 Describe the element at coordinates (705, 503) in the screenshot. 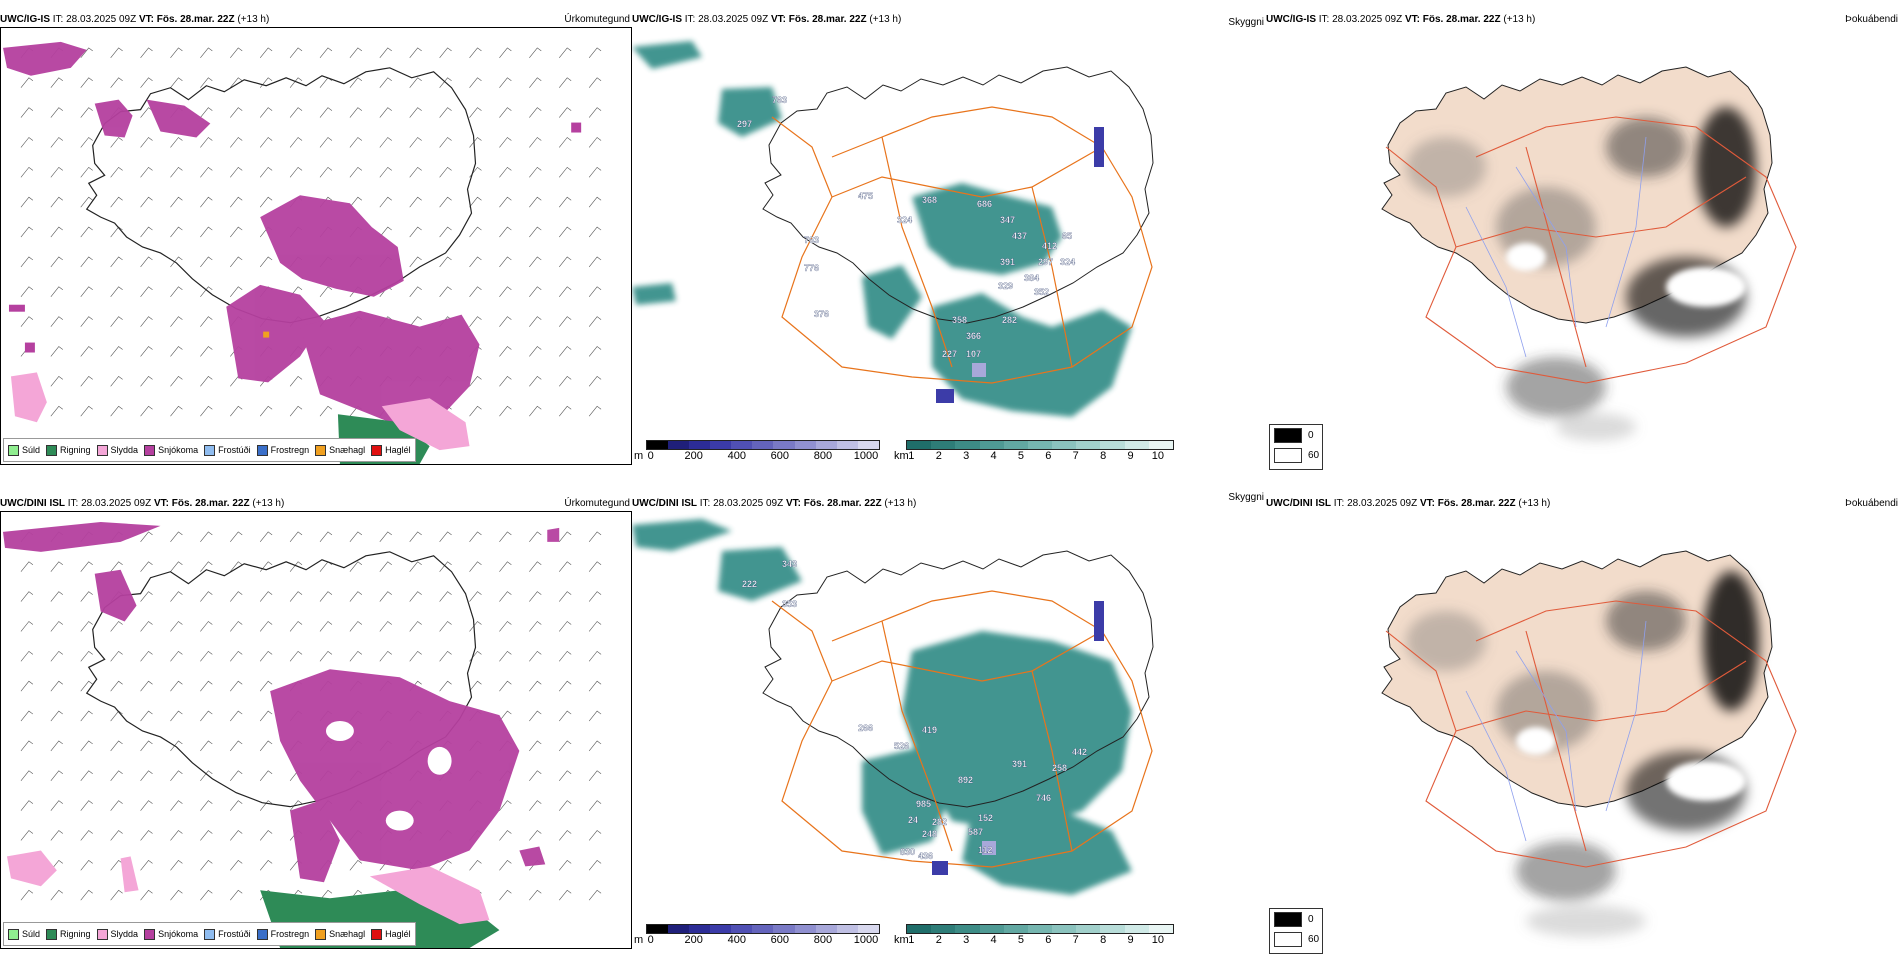

I see `init-label: IT:` at that location.